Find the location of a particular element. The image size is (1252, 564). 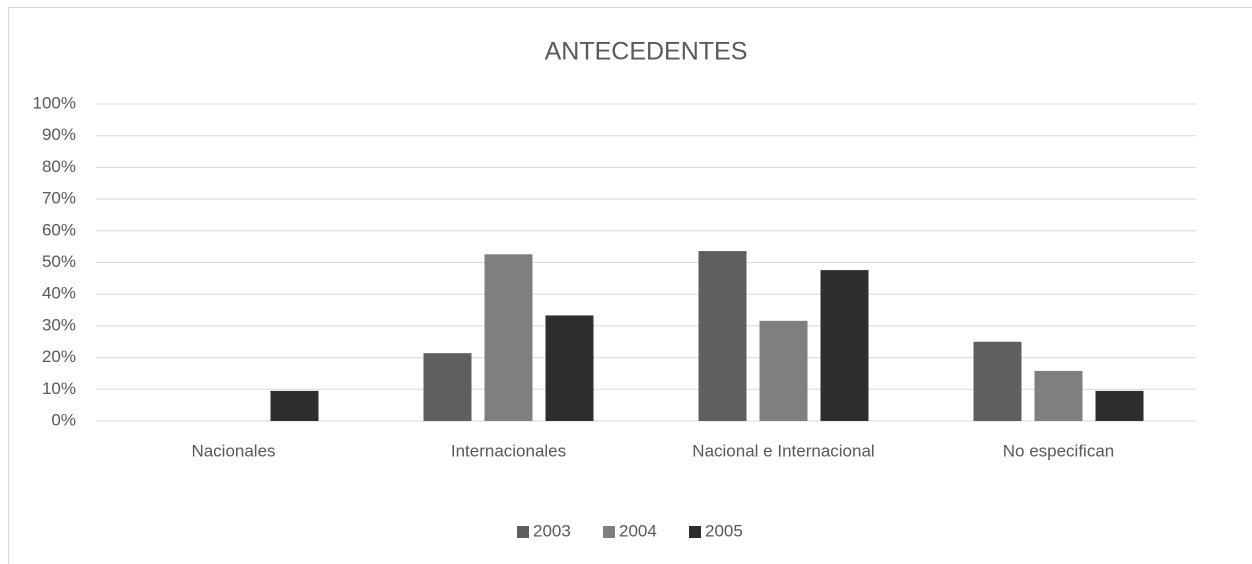

y-tick-label: 40% is located at coordinates (59, 293).